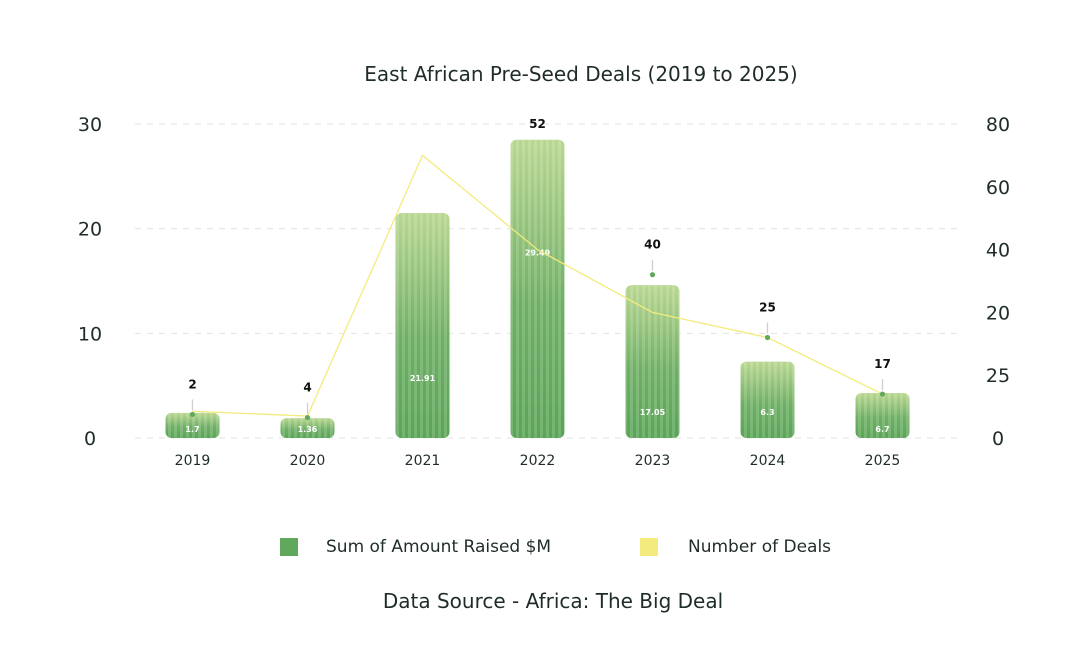 Image resolution: width=1090 pixels, height=654 pixels. Describe the element at coordinates (998, 188) in the screenshot. I see `right-axis-tick: 60` at that location.